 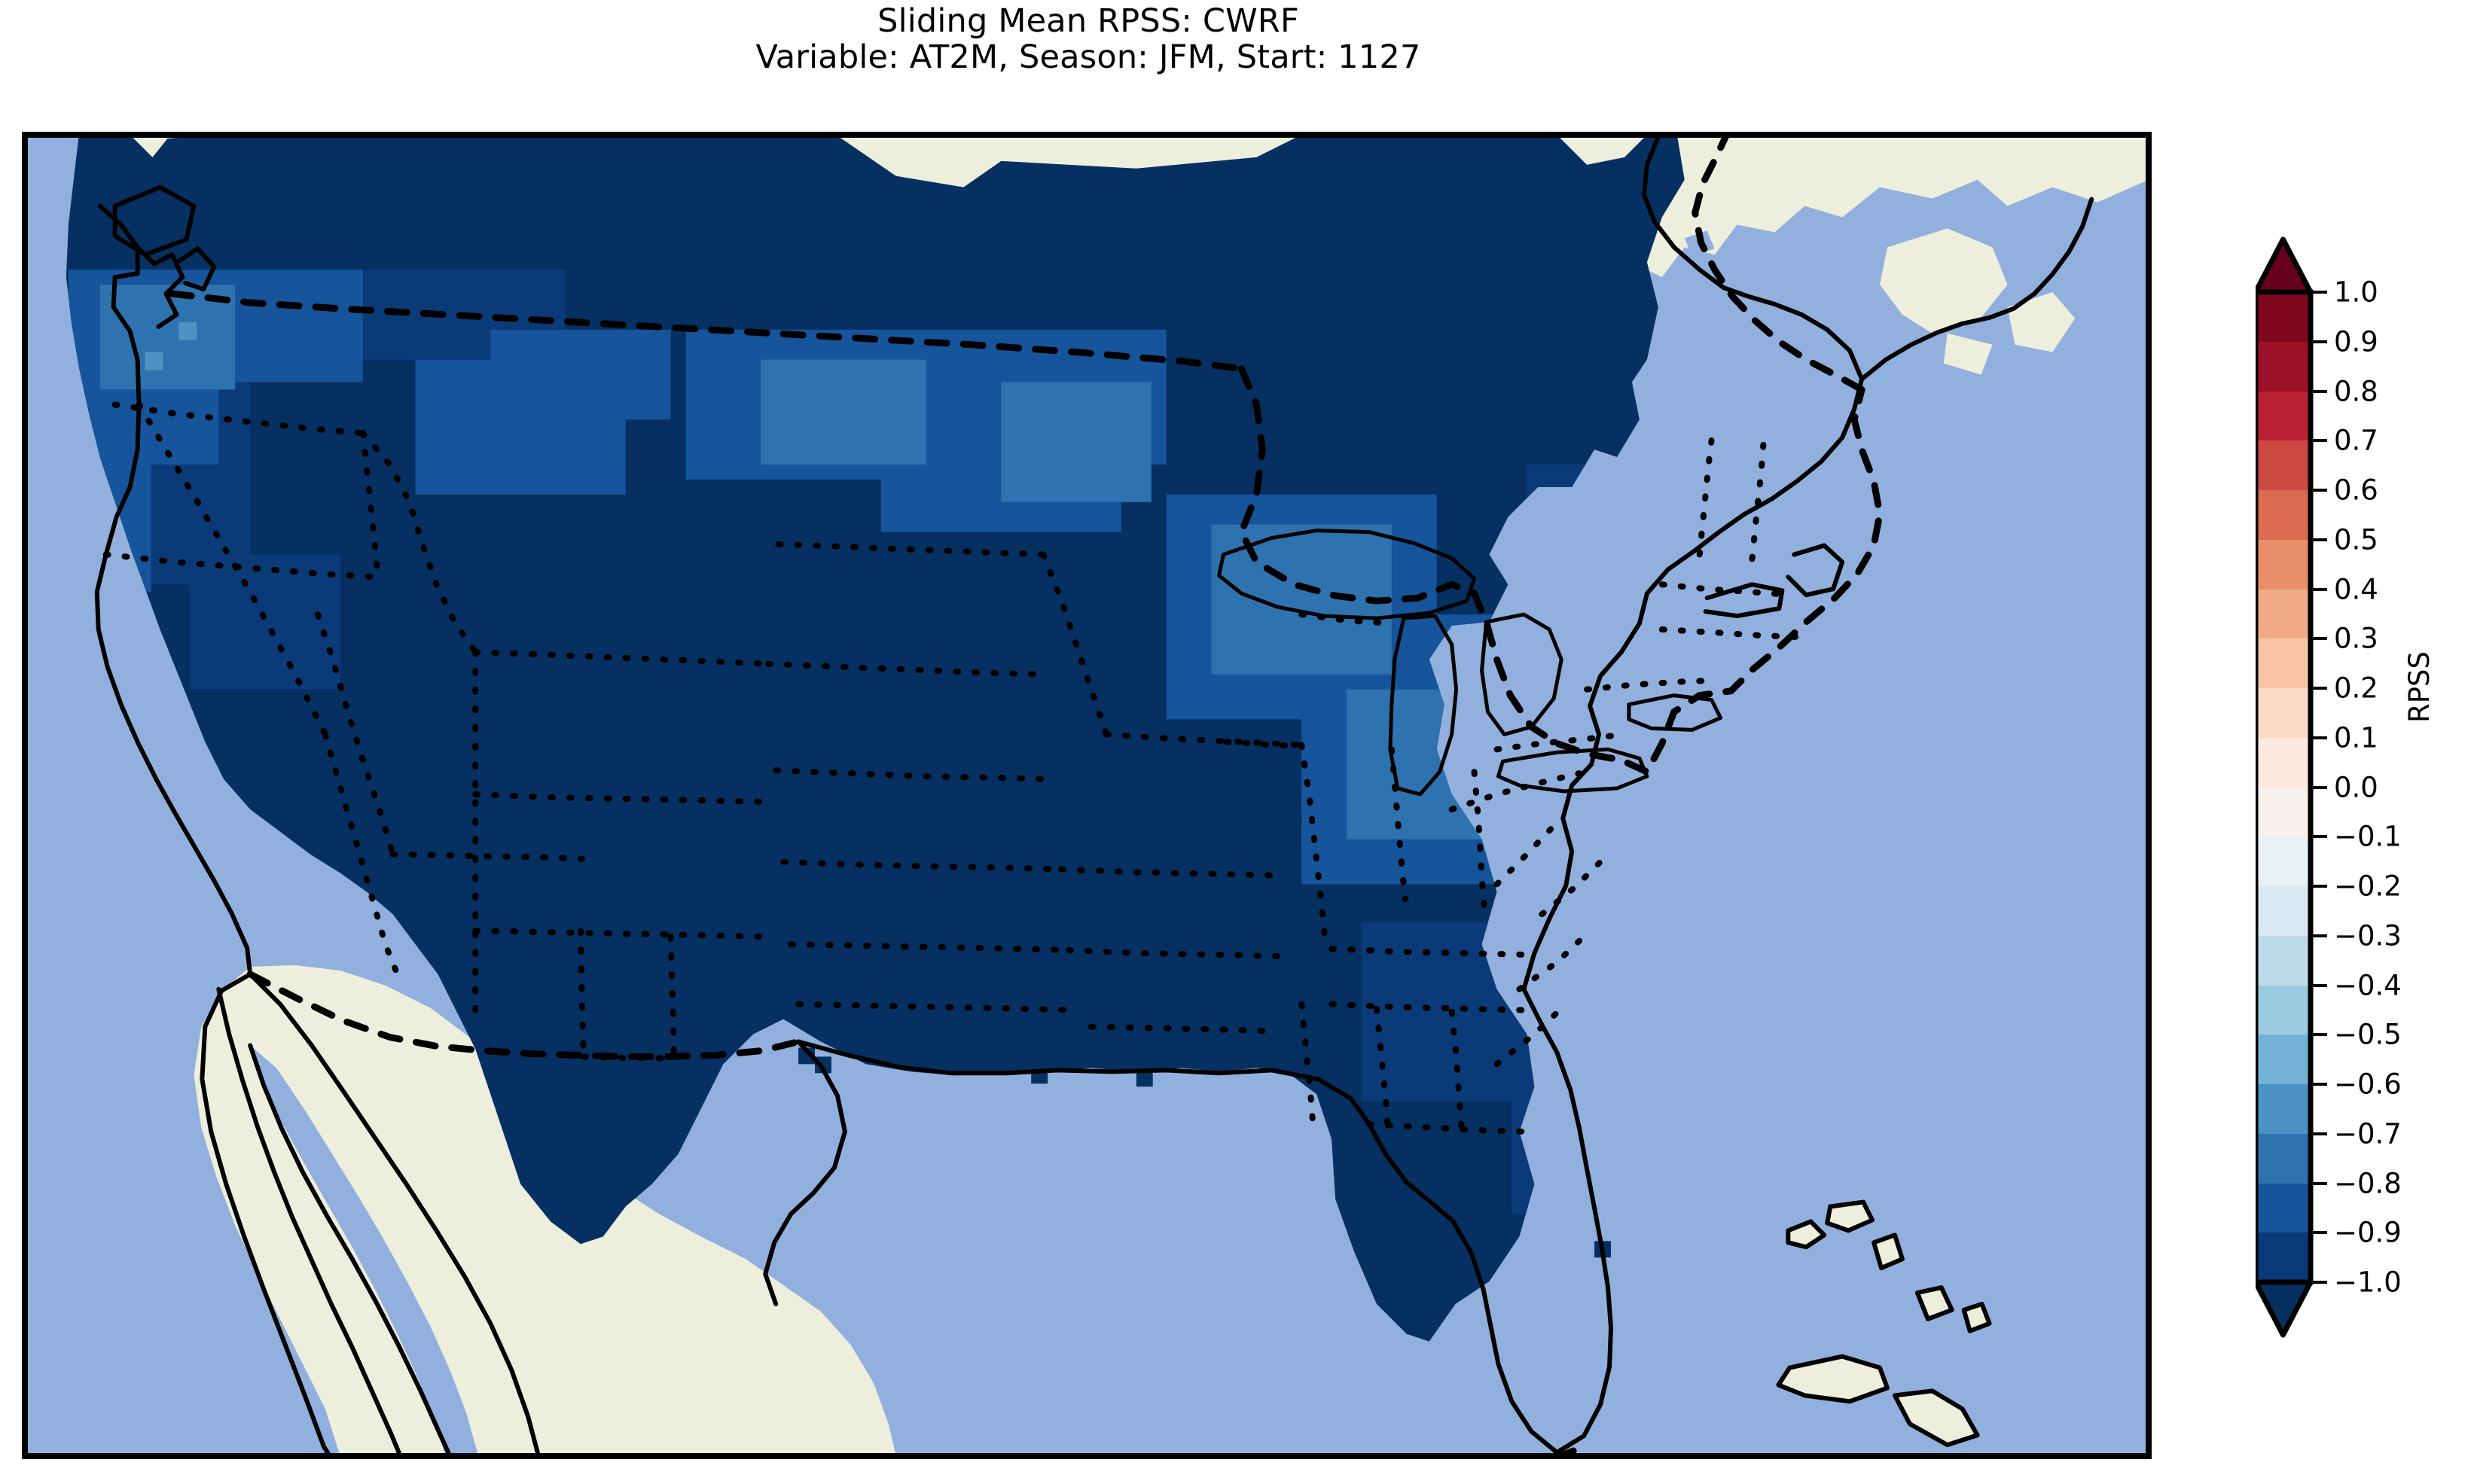 What do you see at coordinates (2356, 490) in the screenshot?
I see `colorbar-tick-label: 0.6` at bounding box center [2356, 490].